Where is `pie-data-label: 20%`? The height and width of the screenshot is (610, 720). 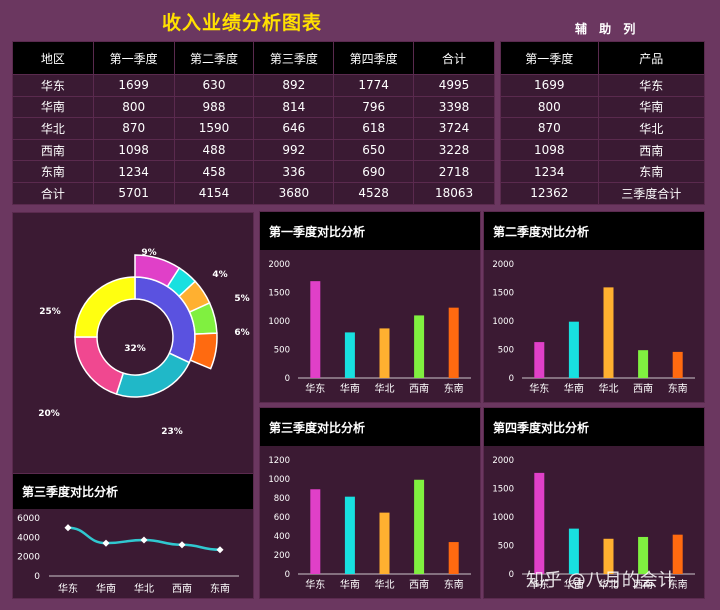 pie-data-label: 20% is located at coordinates (49, 414).